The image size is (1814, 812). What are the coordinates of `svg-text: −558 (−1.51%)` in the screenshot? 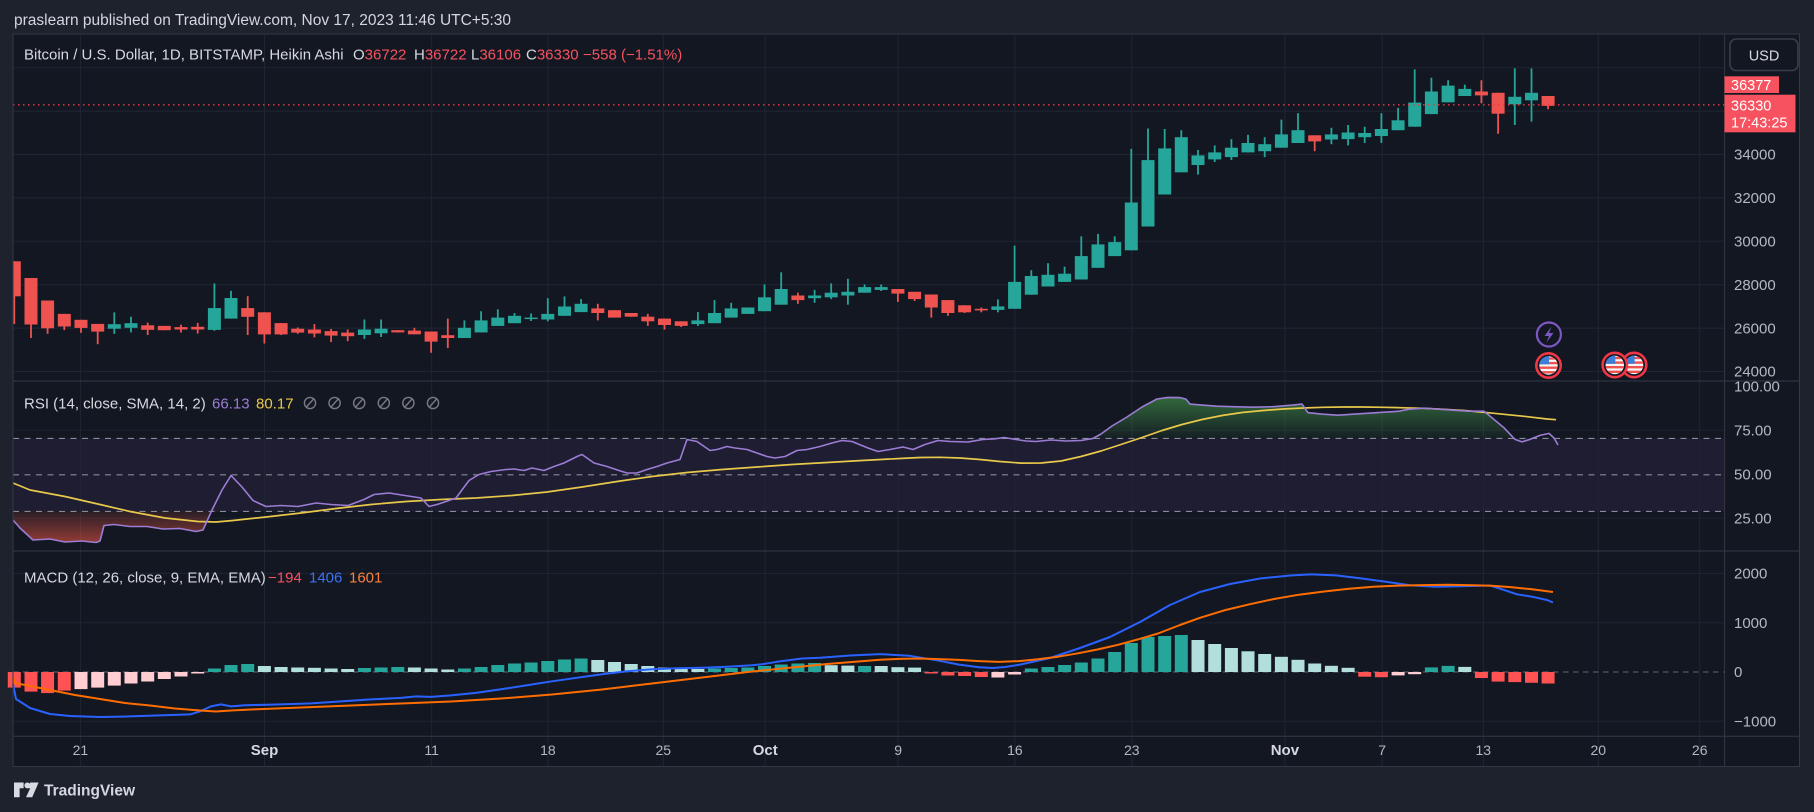 It's located at (632, 55).